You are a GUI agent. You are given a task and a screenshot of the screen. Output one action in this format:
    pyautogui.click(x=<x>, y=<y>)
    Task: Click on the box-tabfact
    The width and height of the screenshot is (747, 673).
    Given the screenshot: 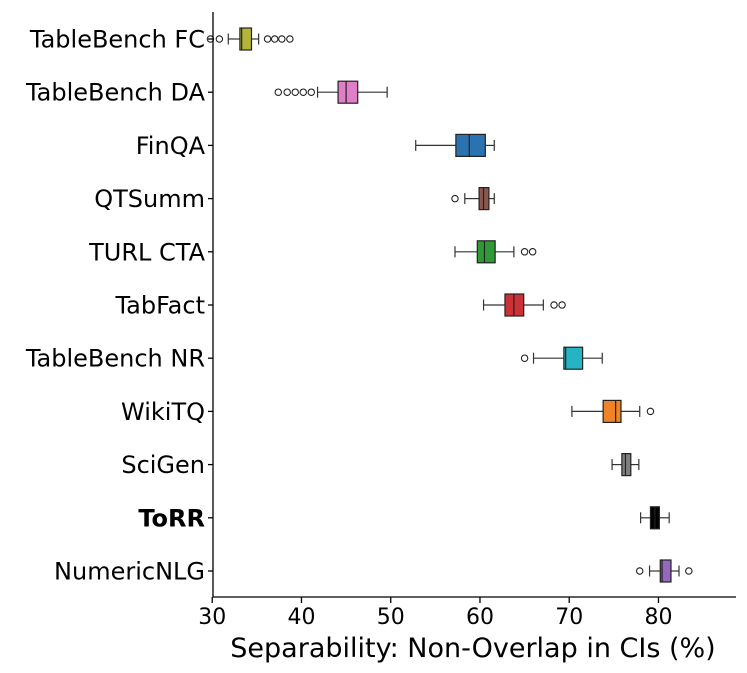 What is the action you would take?
    pyautogui.click(x=524, y=305)
    